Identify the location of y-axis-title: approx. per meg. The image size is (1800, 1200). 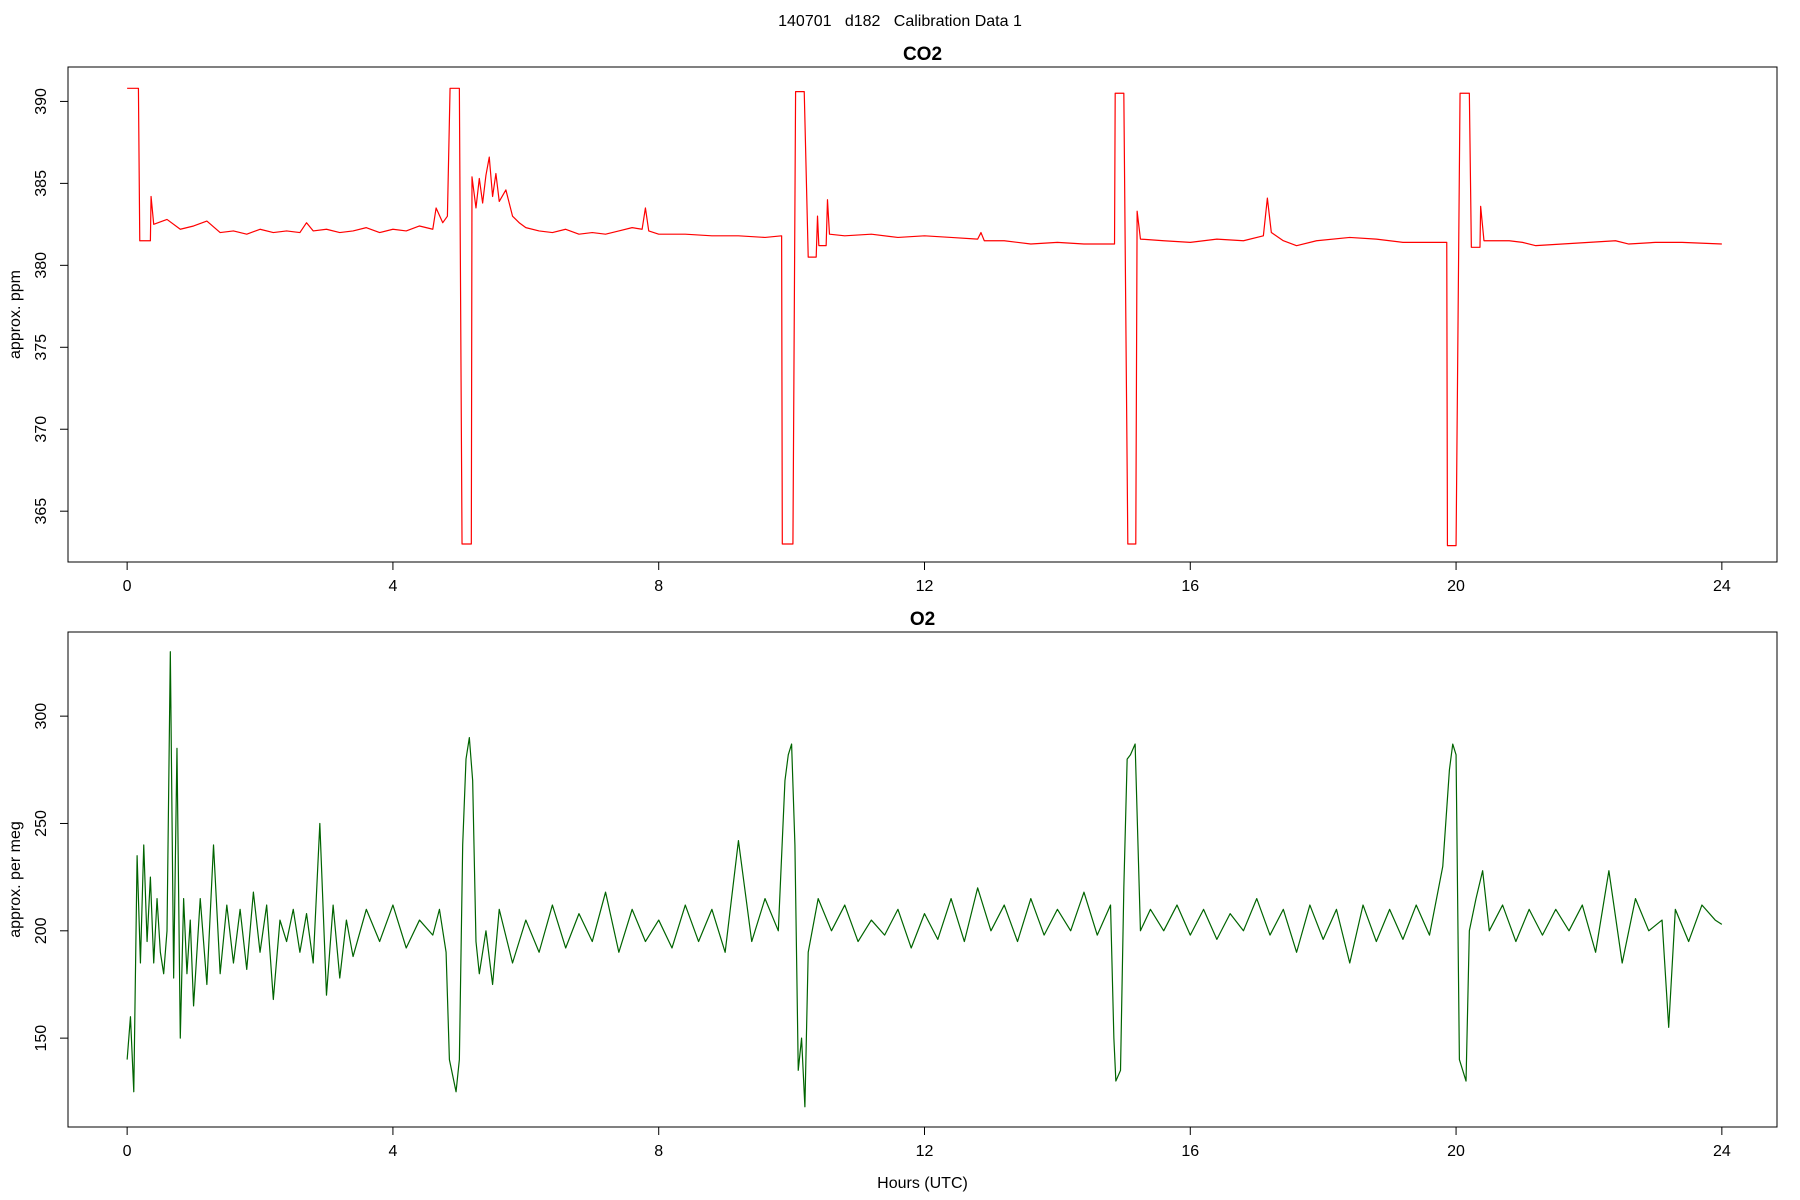
(15, 879).